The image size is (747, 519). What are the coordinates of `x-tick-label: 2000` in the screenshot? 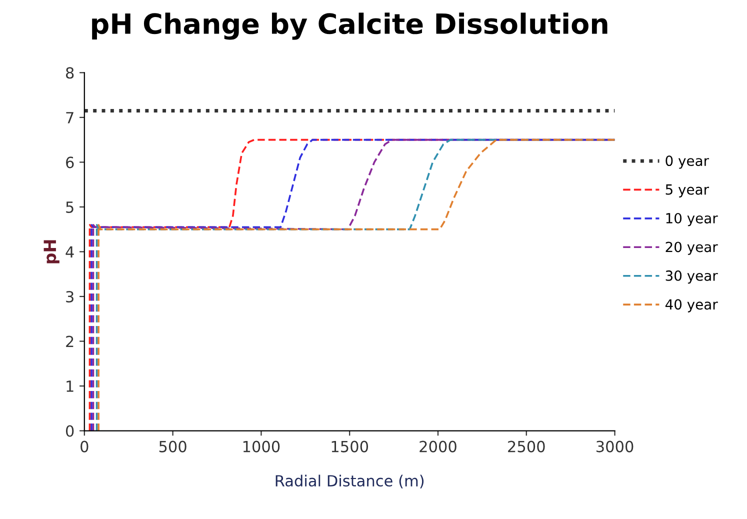 It's located at (438, 446).